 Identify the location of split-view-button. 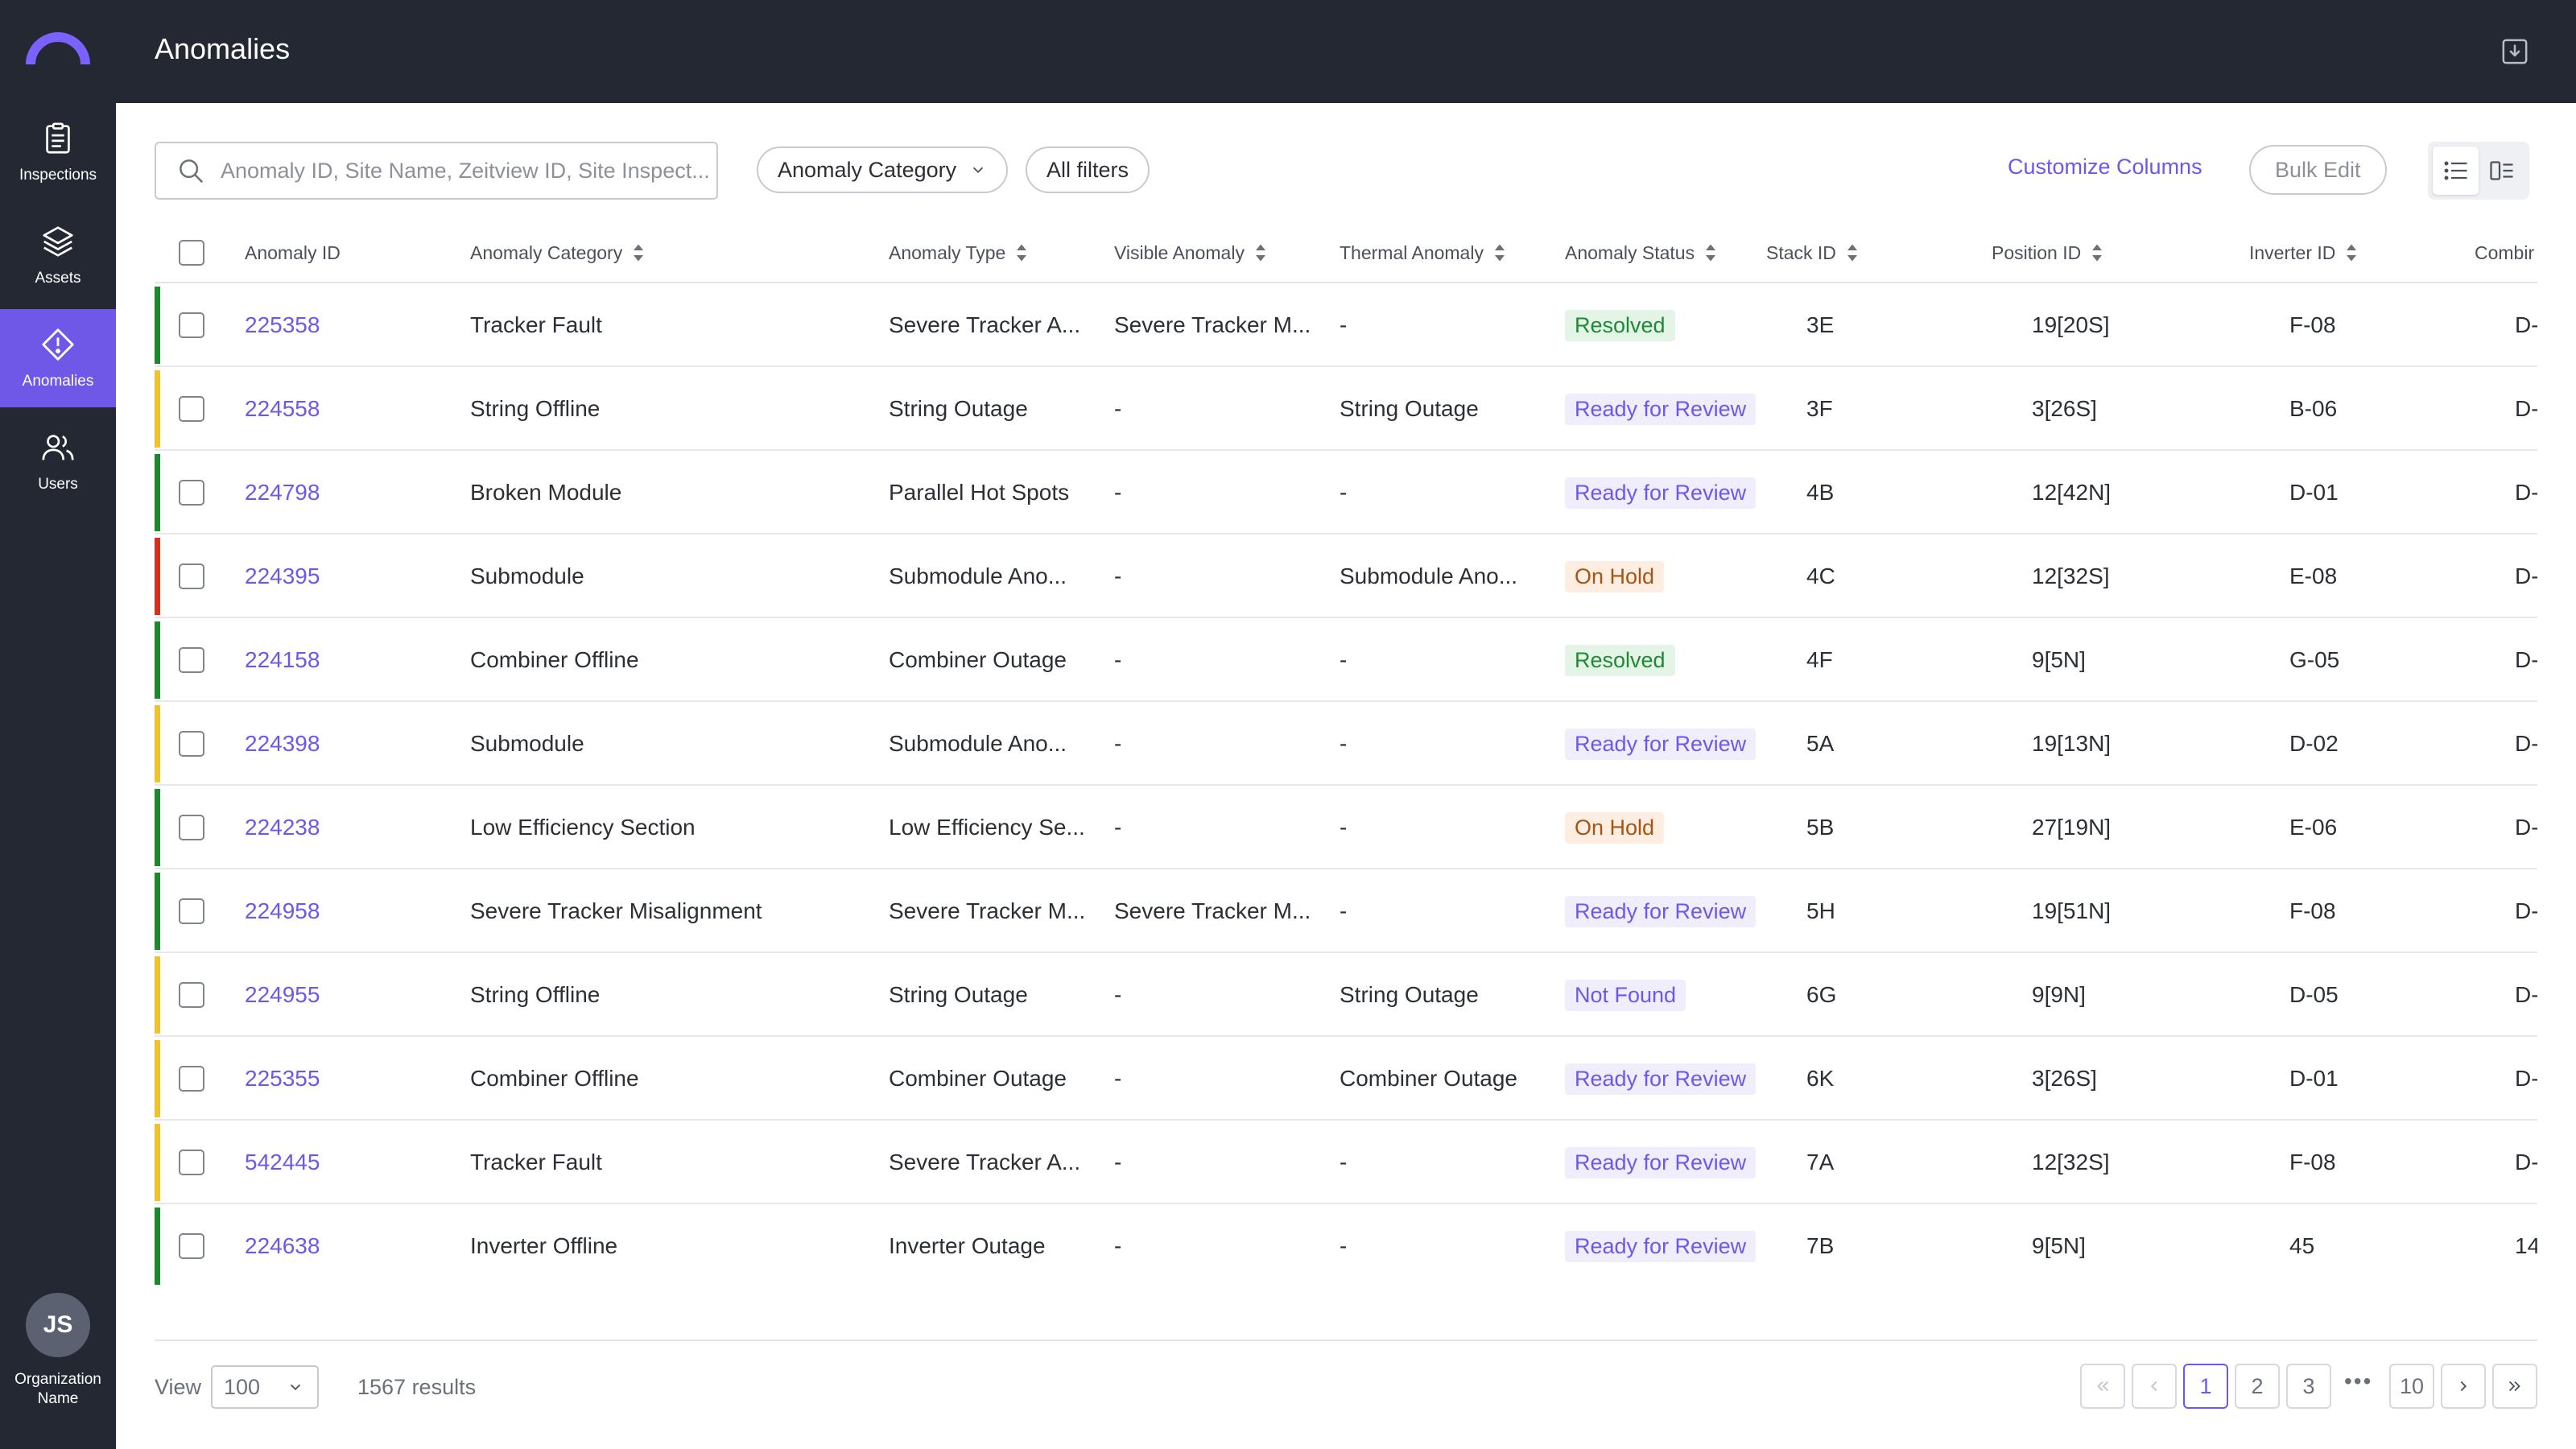
(2501, 171).